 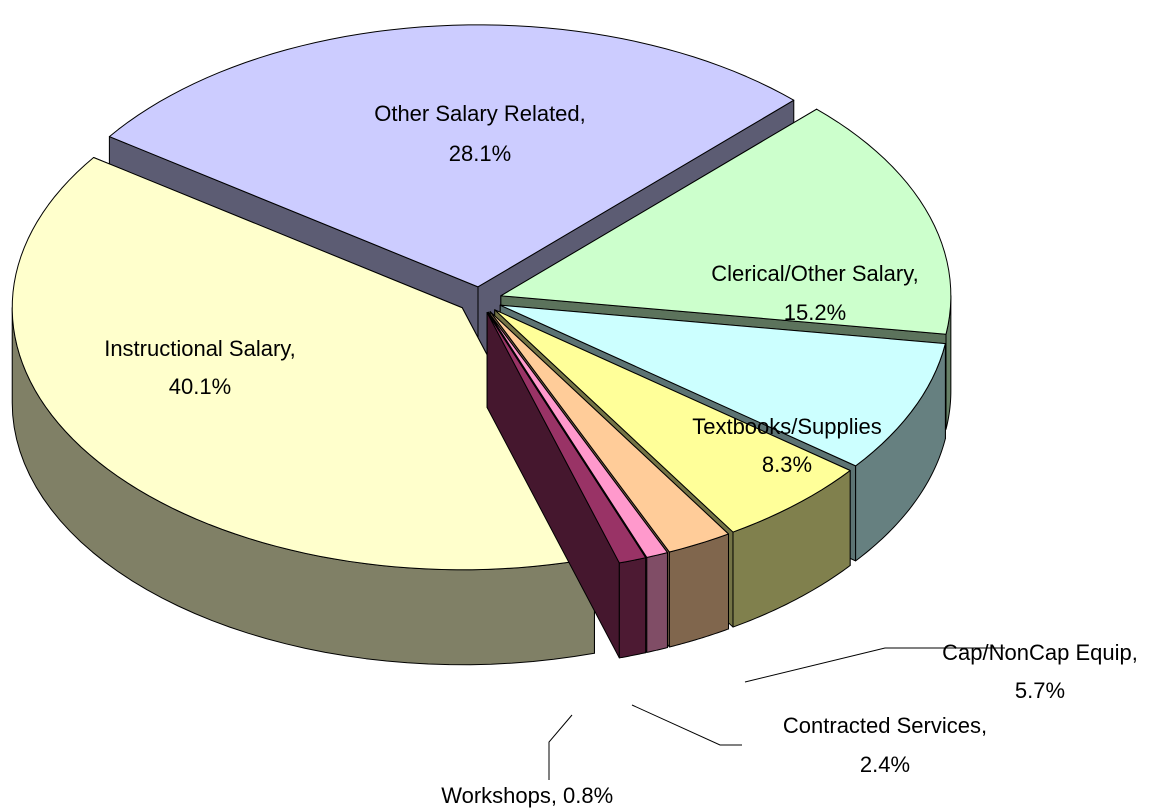 What do you see at coordinates (815, 312) in the screenshot?
I see `data-label: 15.2%` at bounding box center [815, 312].